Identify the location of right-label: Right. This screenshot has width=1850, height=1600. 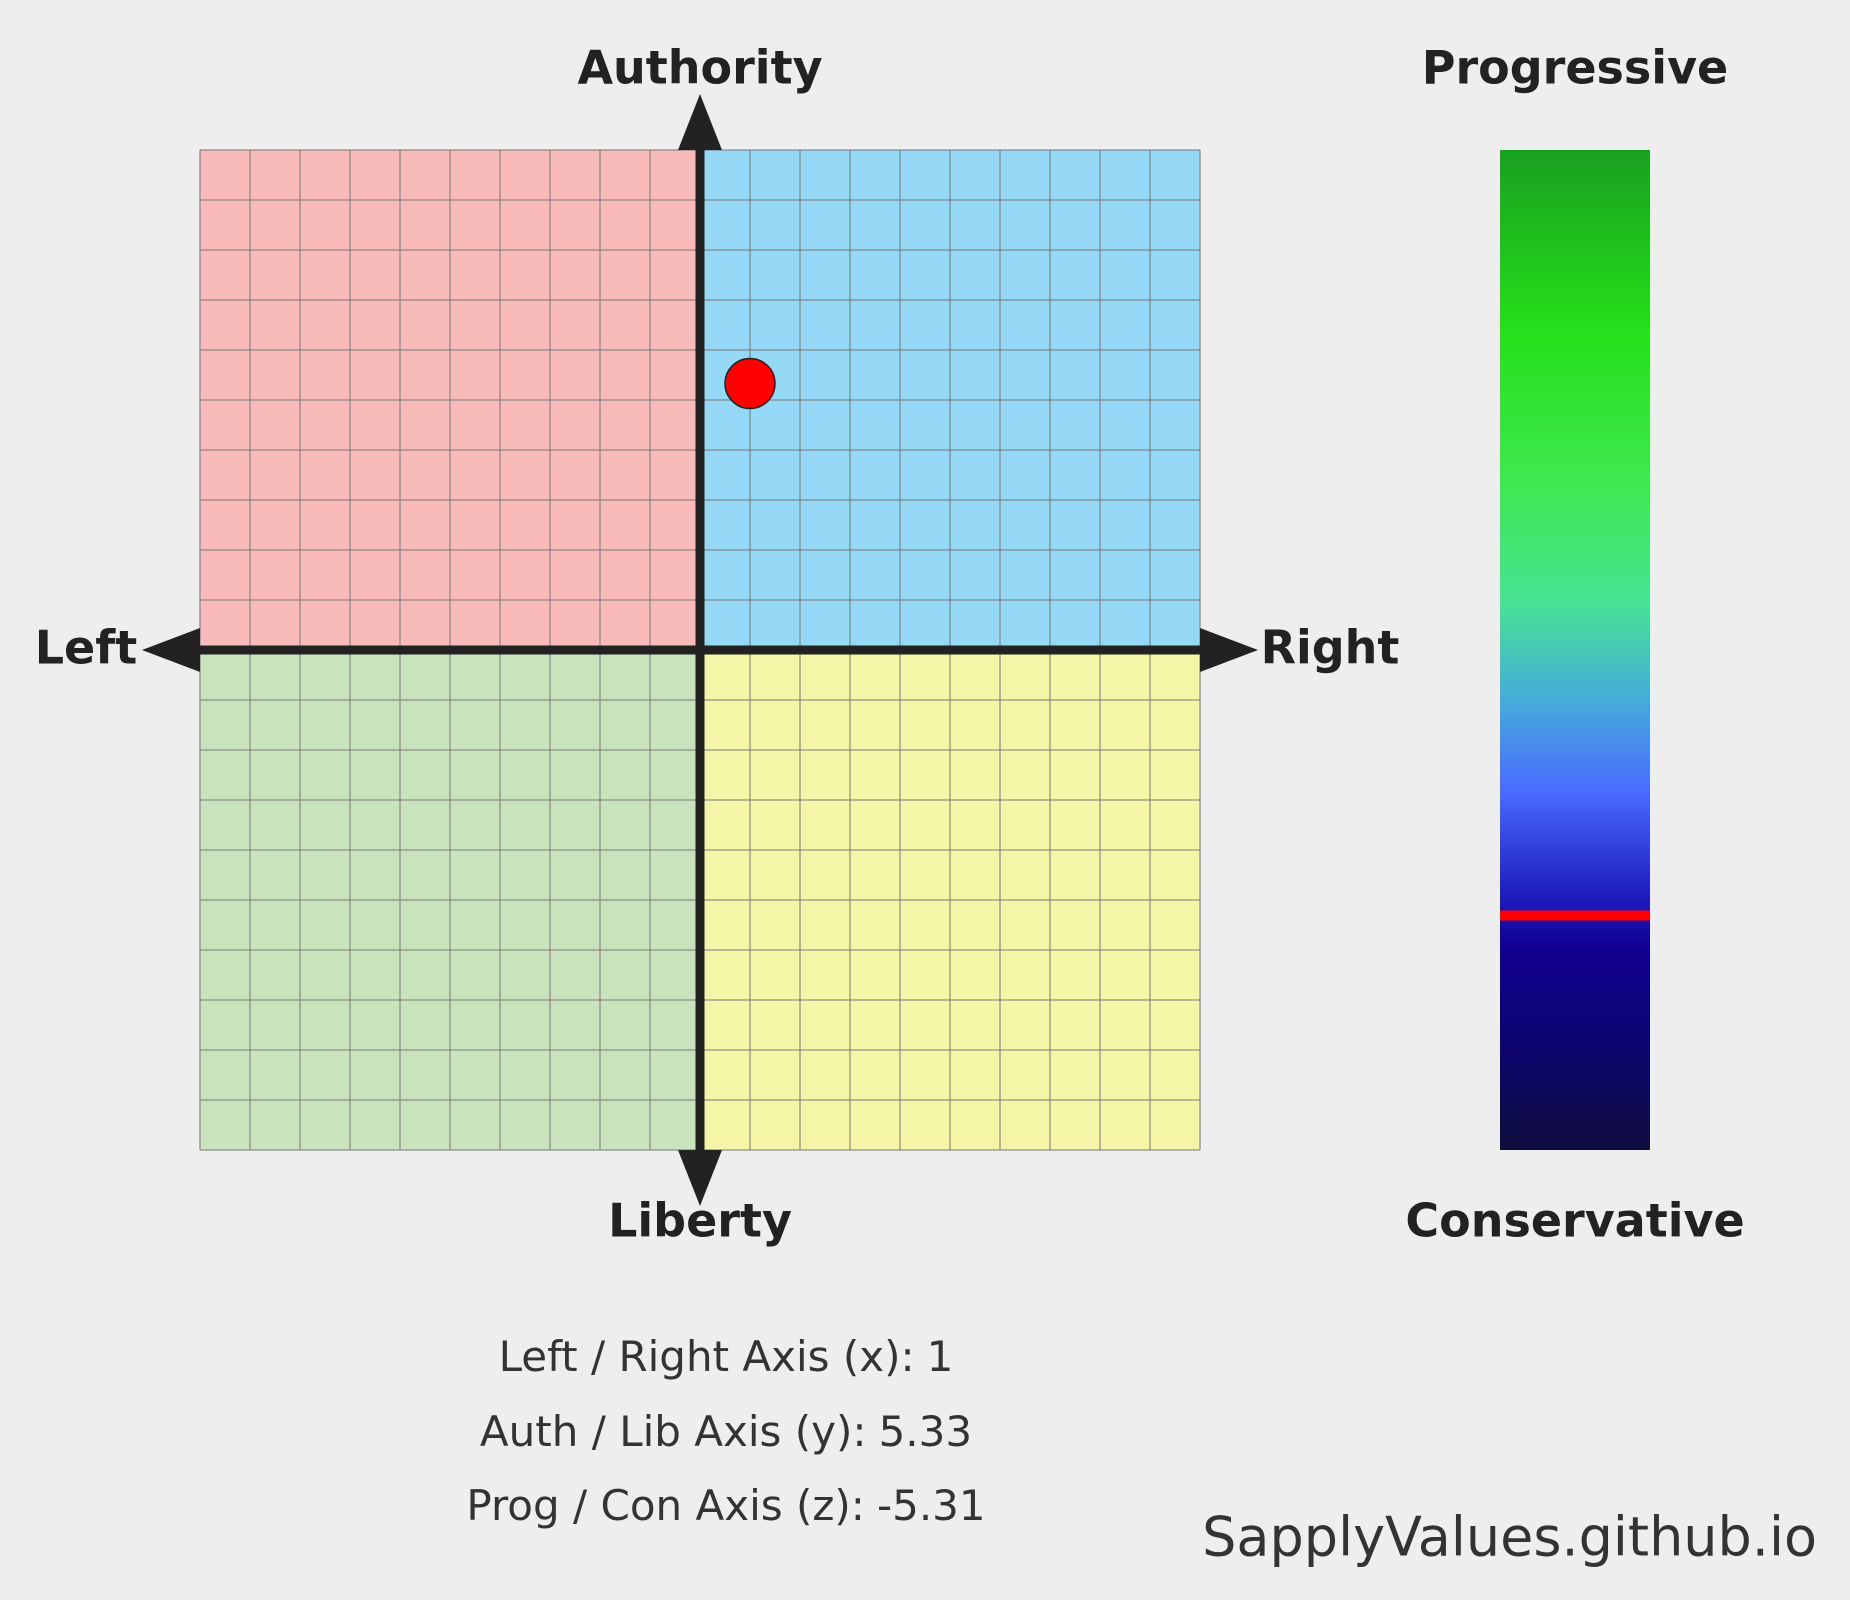
(1330, 648).